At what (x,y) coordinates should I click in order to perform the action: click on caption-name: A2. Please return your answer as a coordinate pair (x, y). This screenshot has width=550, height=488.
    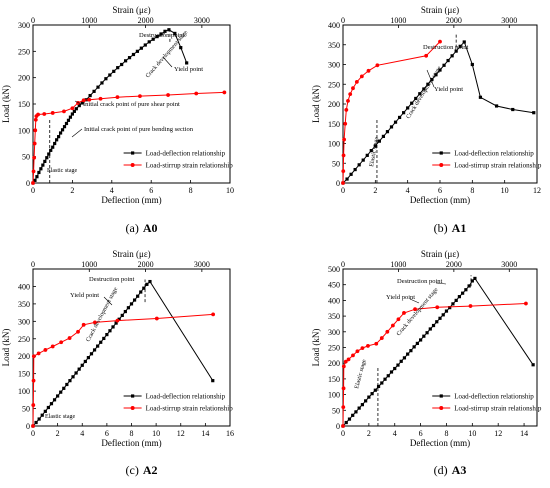
    Looking at the image, I should click on (150, 470).